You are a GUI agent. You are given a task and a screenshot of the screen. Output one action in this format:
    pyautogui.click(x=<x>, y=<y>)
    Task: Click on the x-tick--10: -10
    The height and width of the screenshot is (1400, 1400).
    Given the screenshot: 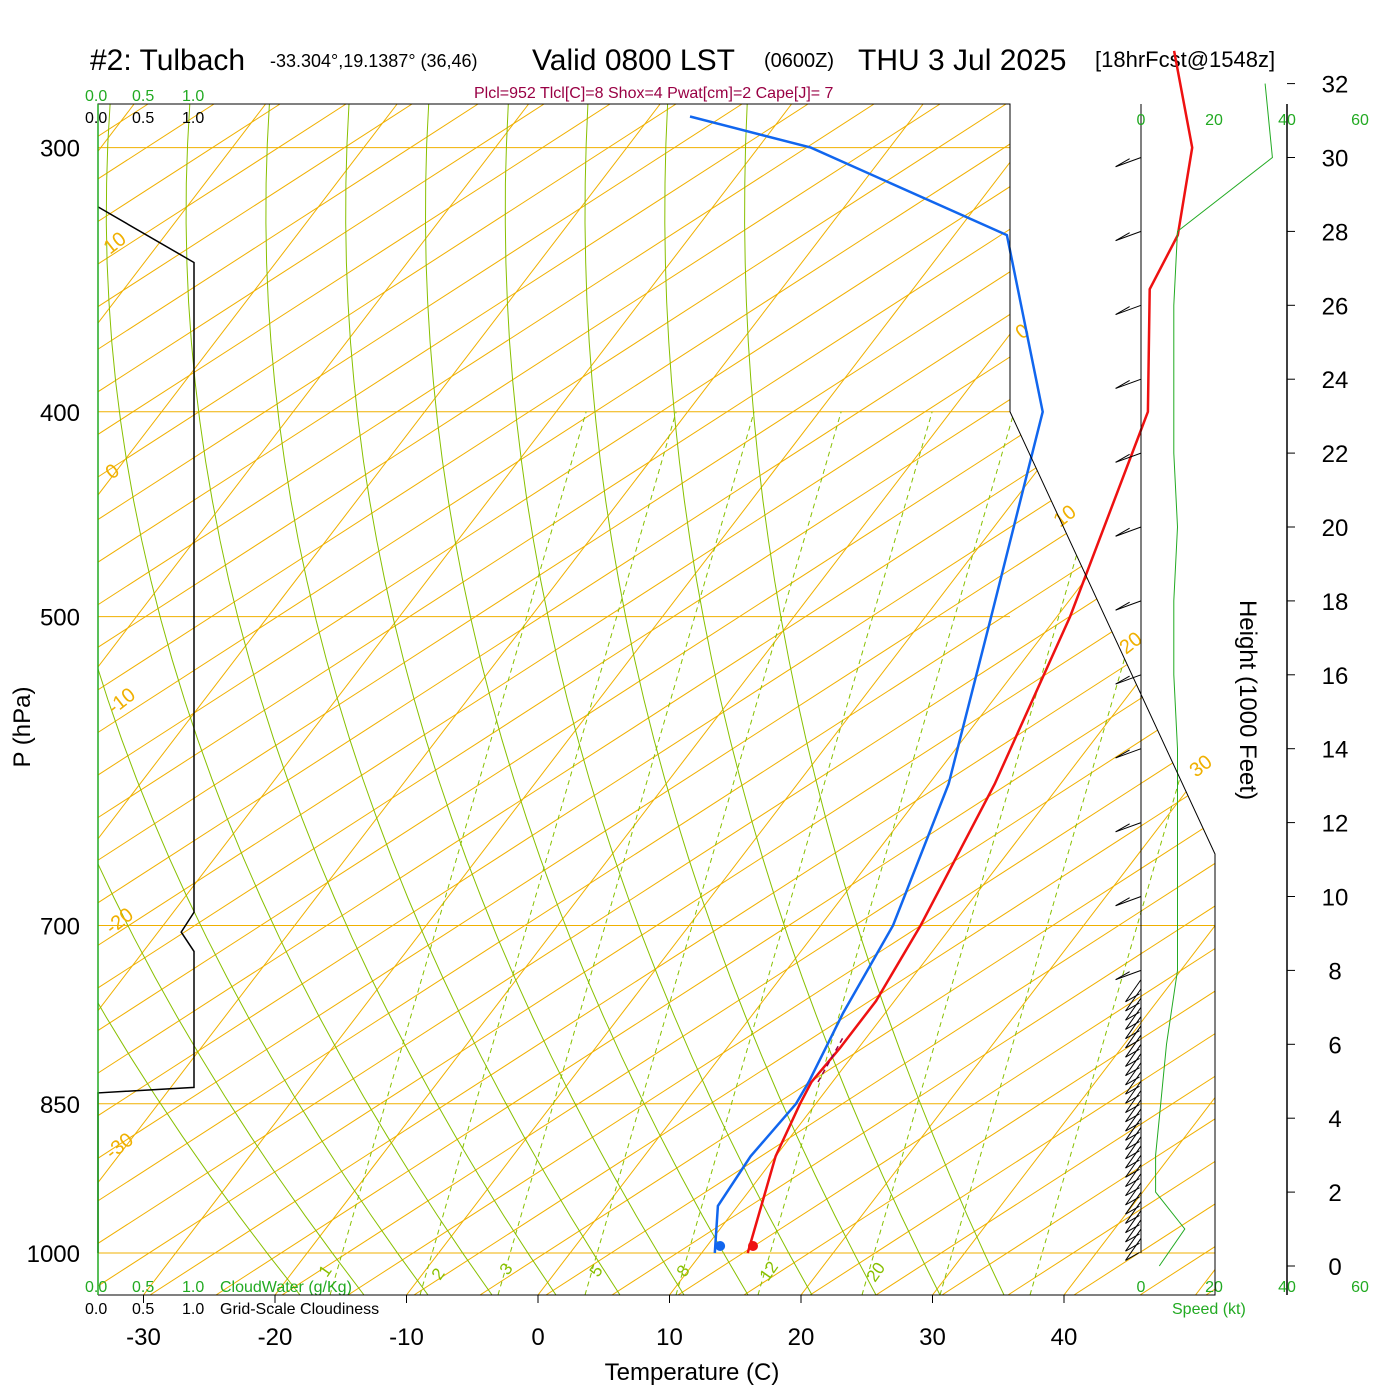 What is the action you would take?
    pyautogui.click(x=406, y=1337)
    